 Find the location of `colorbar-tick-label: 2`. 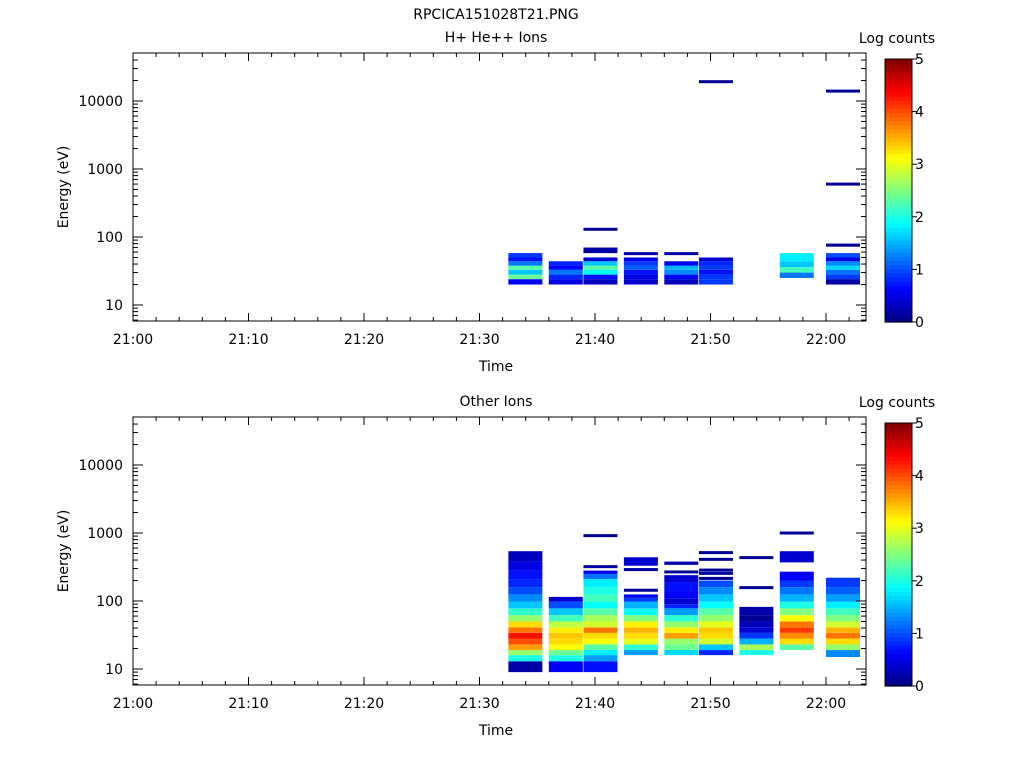

colorbar-tick-label: 2 is located at coordinates (919, 218).